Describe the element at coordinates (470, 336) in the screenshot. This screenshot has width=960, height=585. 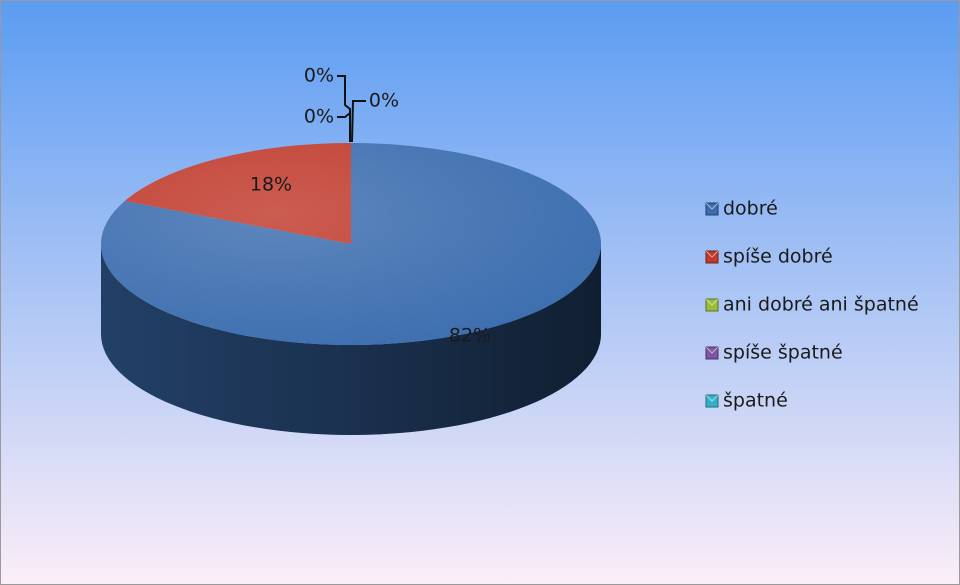
I see `data-label-0: 82%` at that location.